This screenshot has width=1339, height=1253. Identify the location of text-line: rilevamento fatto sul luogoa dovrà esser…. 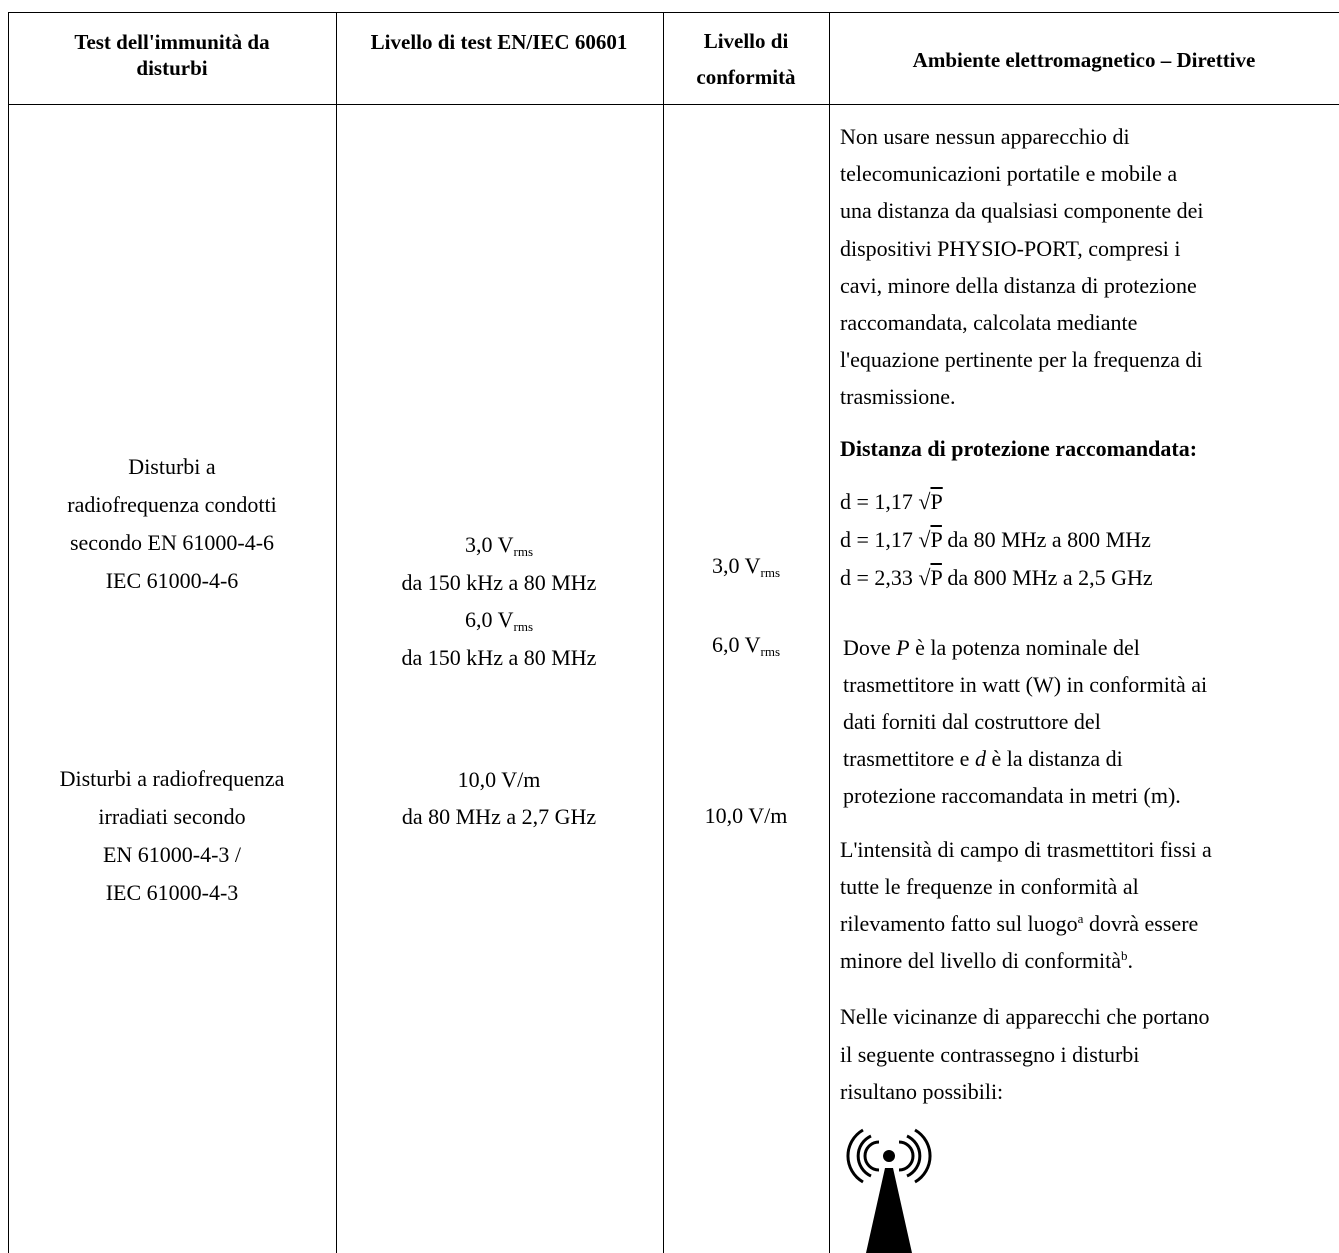
(1019, 923).